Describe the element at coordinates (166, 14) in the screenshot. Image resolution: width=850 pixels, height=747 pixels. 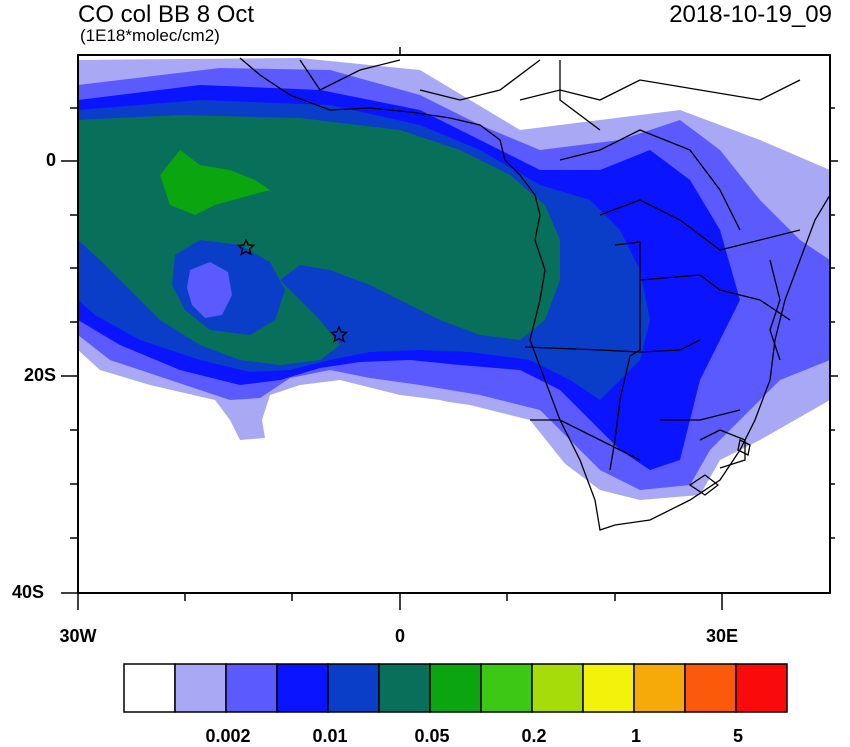
I see `map-title: CO col BB 8 Oct` at that location.